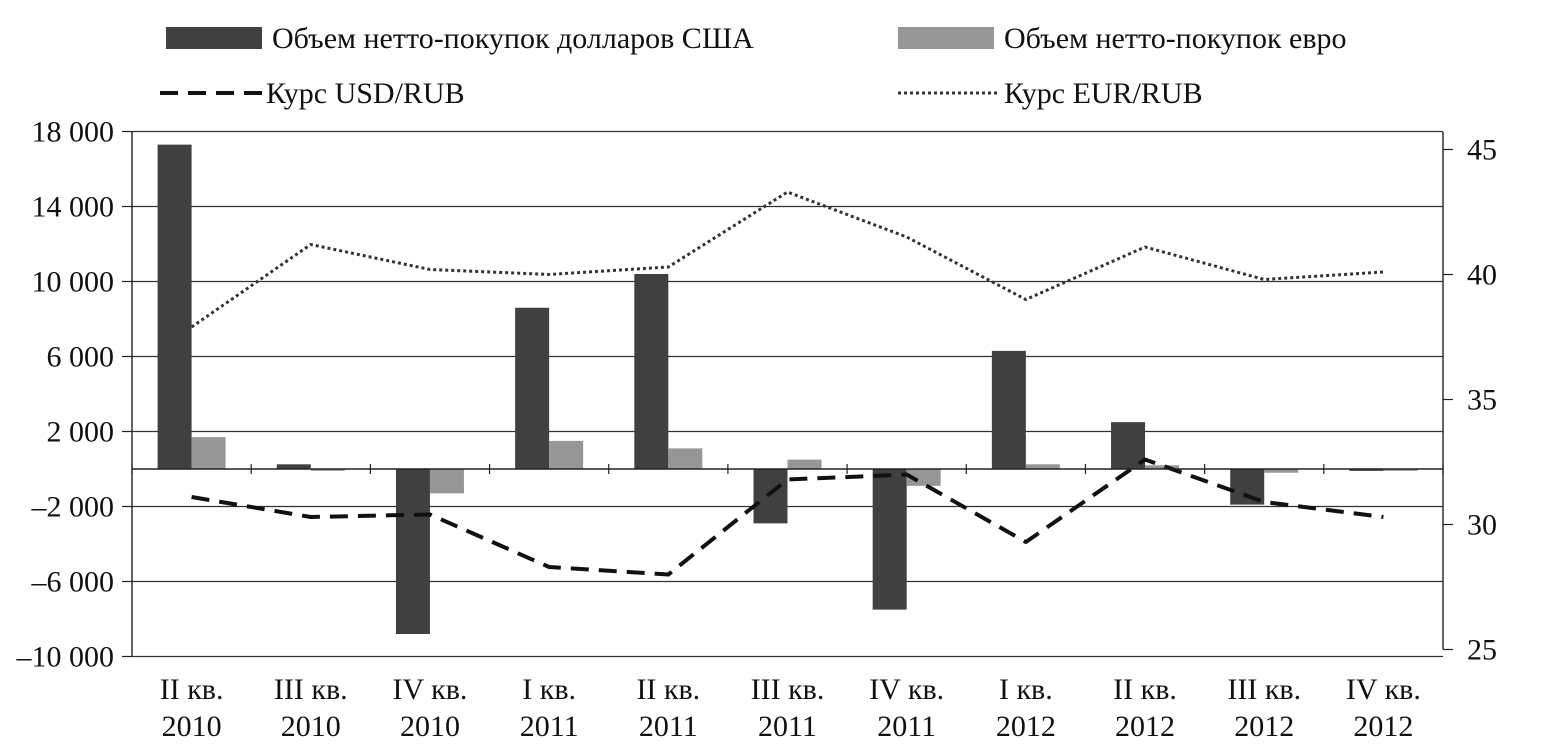 The image size is (1545, 751). What do you see at coordinates (73, 582) in the screenshot?
I see `left-tick-label: –6 000` at bounding box center [73, 582].